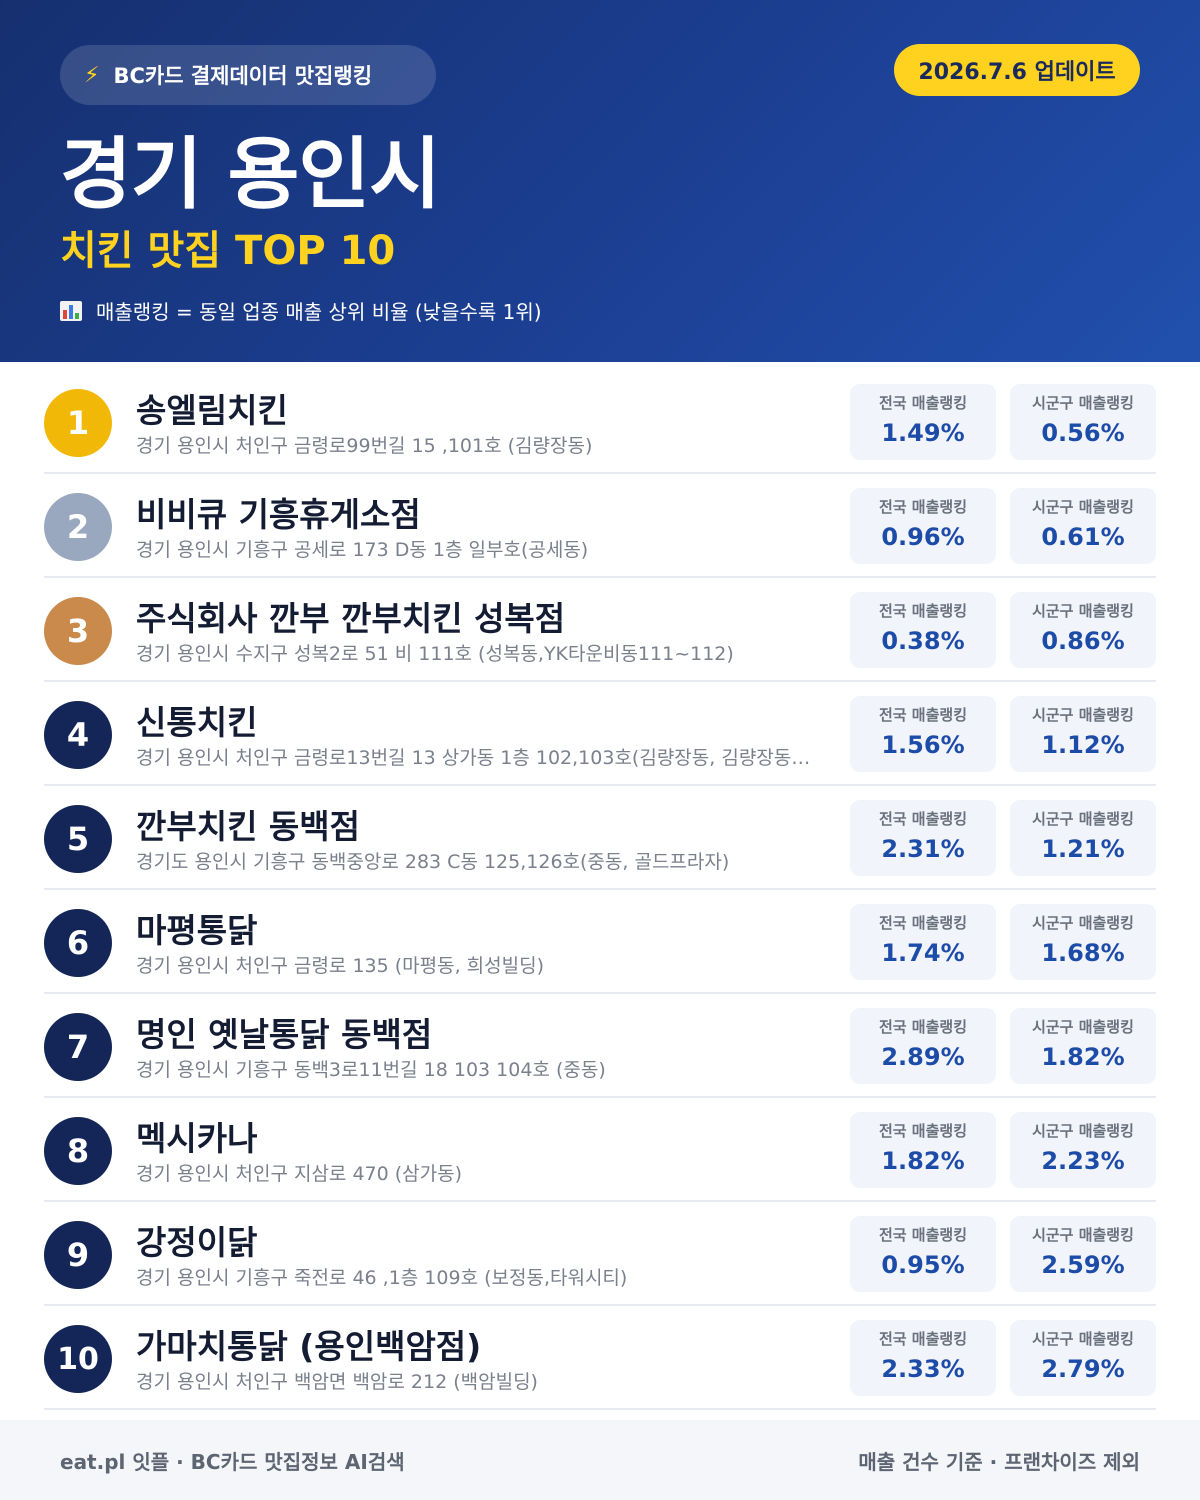  What do you see at coordinates (243, 76) in the screenshot?
I see `source-badge-text: BC카드 결제데이터 맛집랭킹` at bounding box center [243, 76].